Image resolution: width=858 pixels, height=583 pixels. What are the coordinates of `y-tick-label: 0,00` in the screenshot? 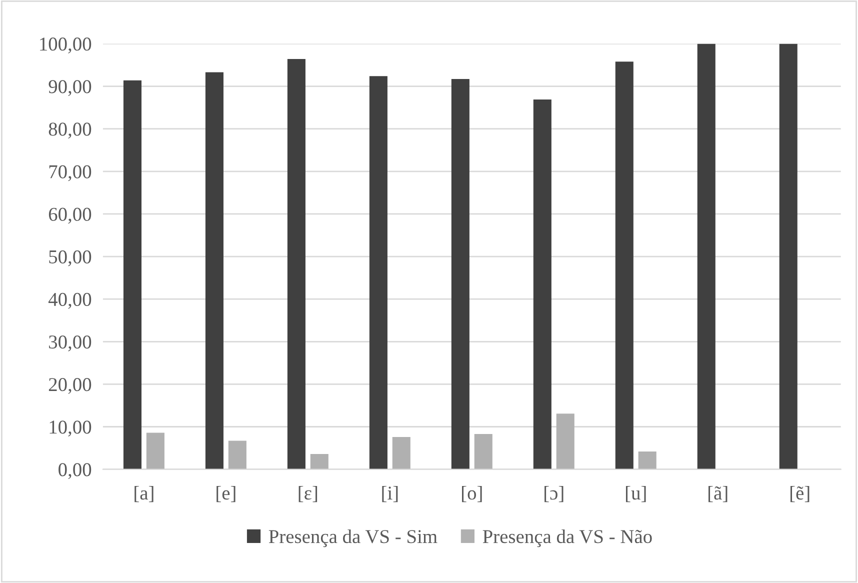 It's located at (75, 471).